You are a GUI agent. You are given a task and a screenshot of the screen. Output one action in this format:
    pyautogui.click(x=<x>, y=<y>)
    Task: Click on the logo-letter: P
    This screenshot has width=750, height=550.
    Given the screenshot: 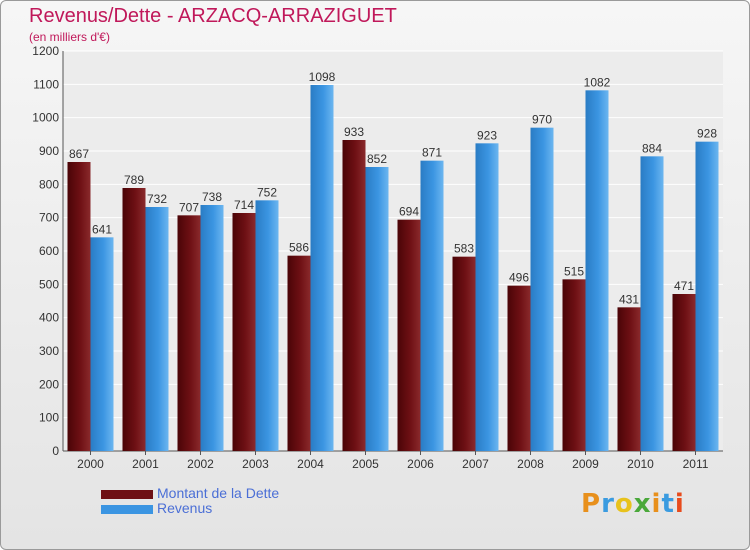 What is the action you would take?
    pyautogui.click(x=591, y=504)
    